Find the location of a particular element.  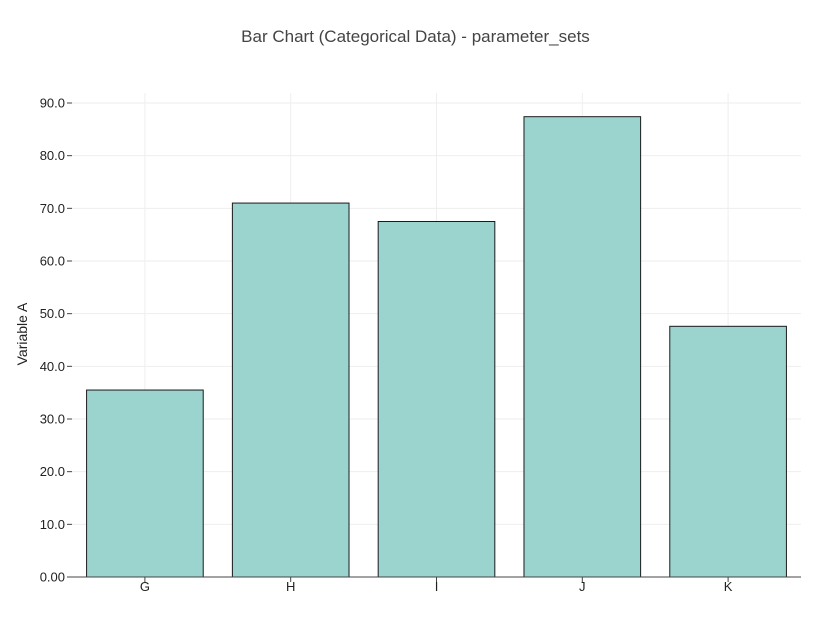

x-tick-label: G is located at coordinates (145, 586).